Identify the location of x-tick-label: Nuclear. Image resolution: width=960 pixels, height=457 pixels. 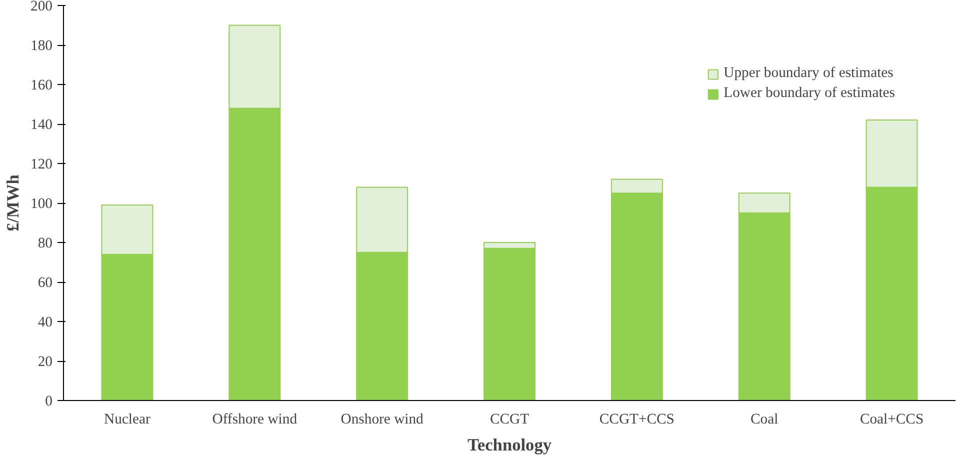
(127, 420).